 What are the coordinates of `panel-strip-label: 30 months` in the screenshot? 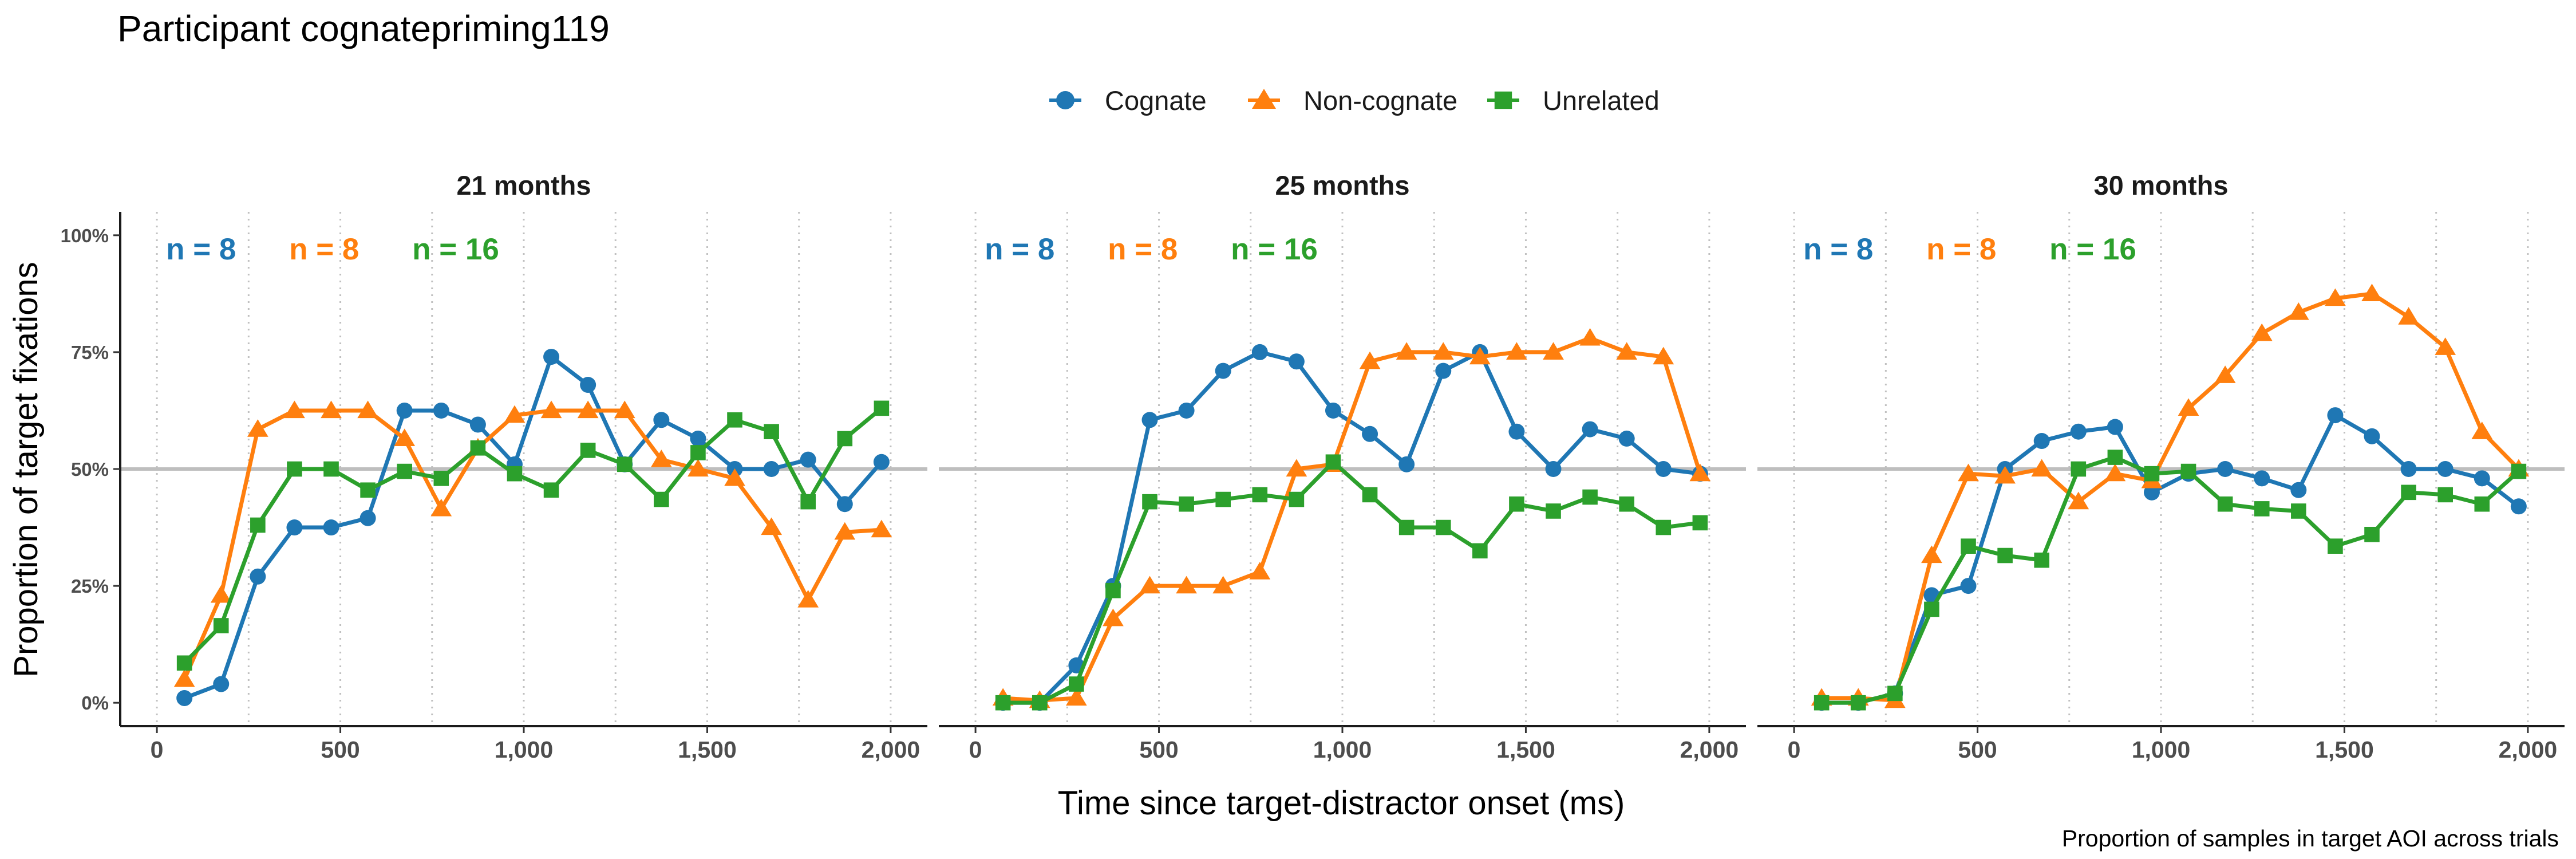 It's located at (2160, 185).